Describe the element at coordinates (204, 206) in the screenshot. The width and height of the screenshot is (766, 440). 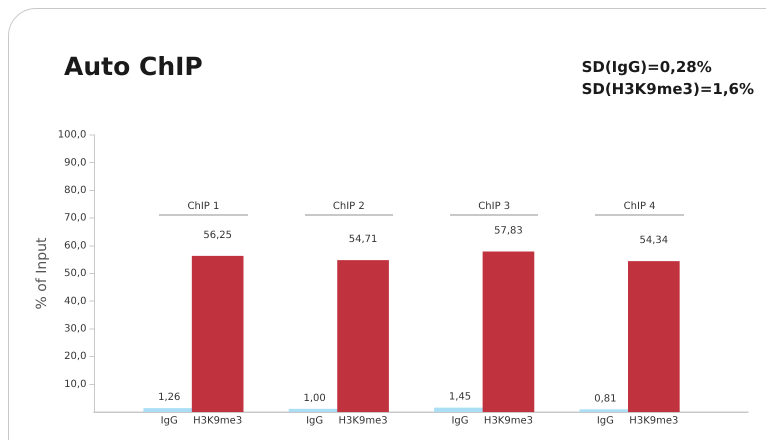
I see `annotation: ChIP 1` at that location.